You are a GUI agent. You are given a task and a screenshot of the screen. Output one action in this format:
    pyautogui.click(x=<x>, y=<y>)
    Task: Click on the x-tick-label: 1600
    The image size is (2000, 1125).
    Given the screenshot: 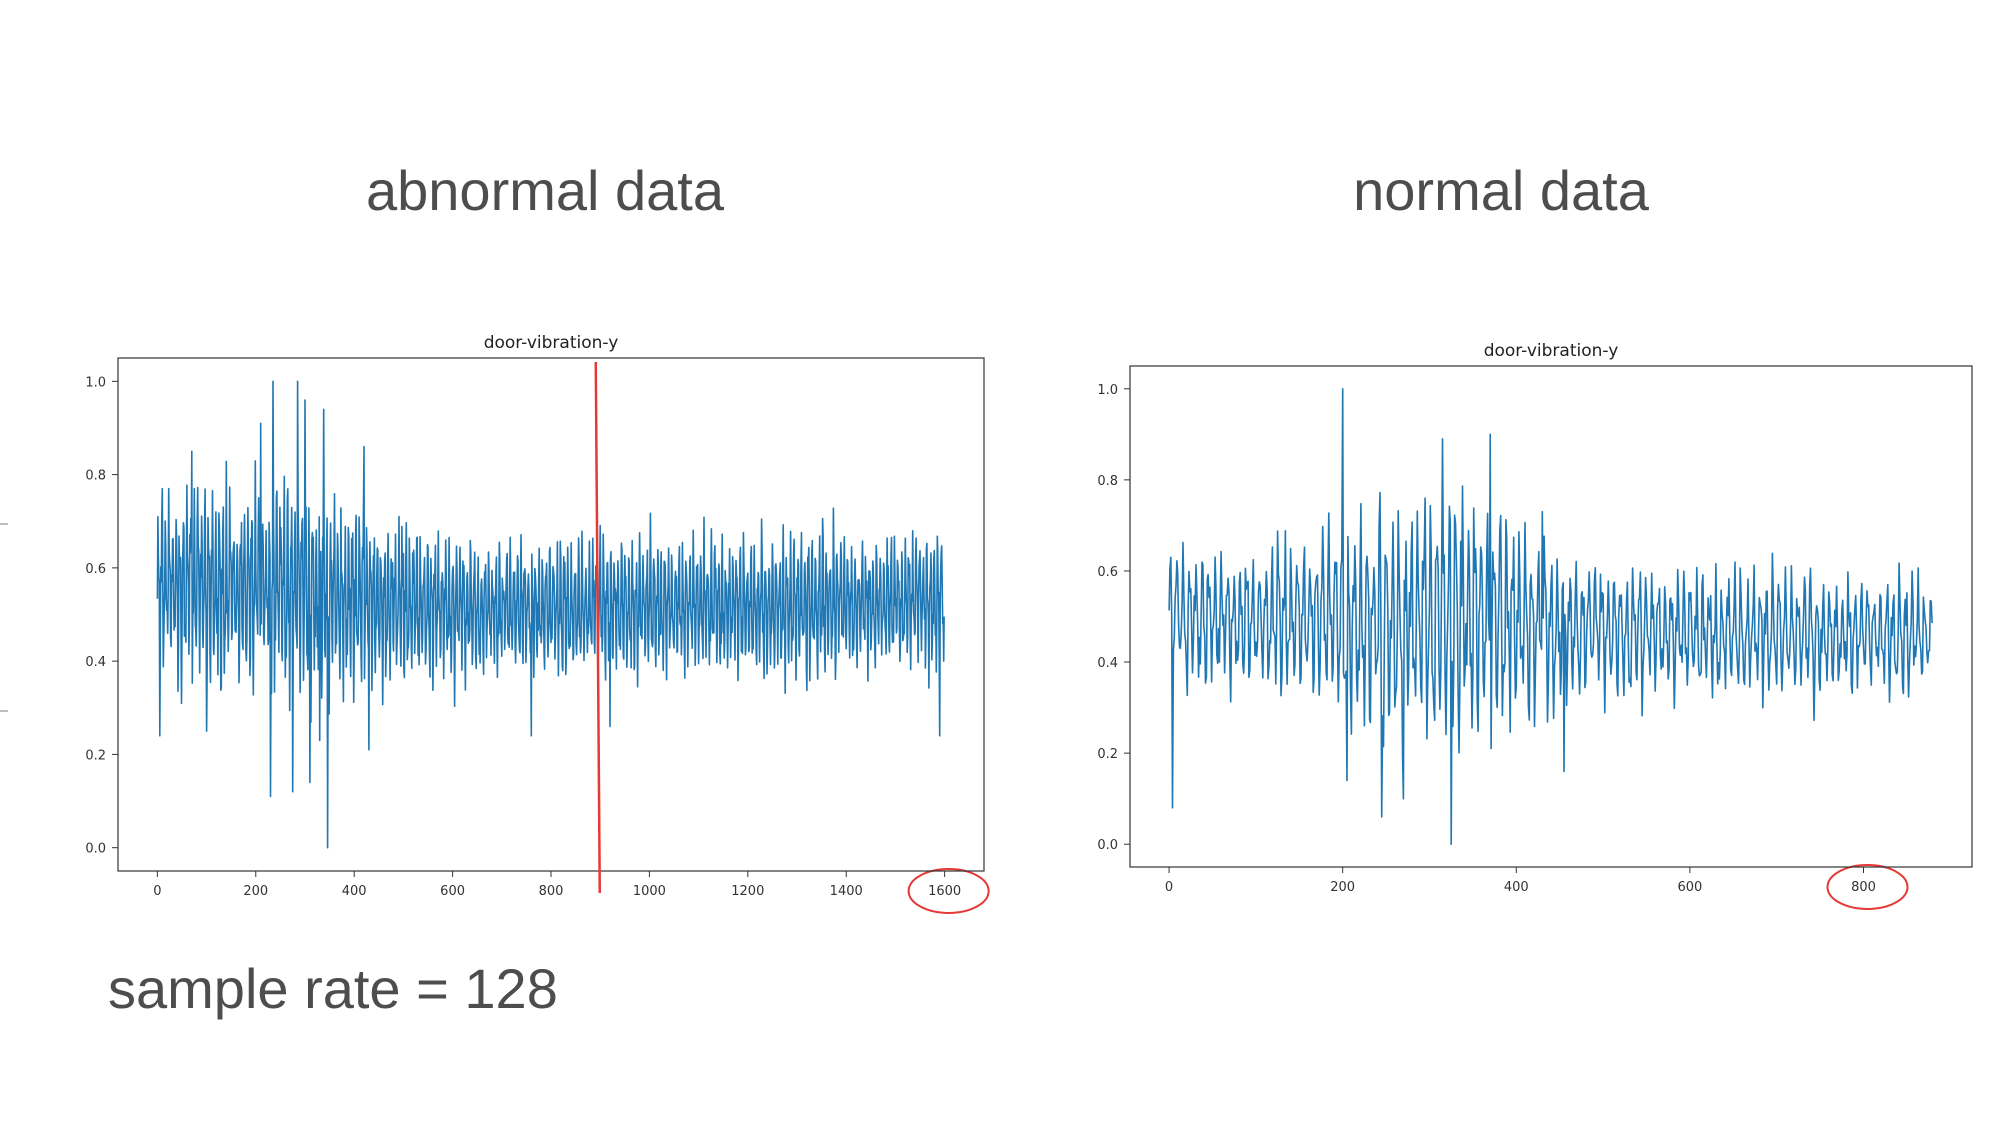 What is the action you would take?
    pyautogui.click(x=944, y=891)
    